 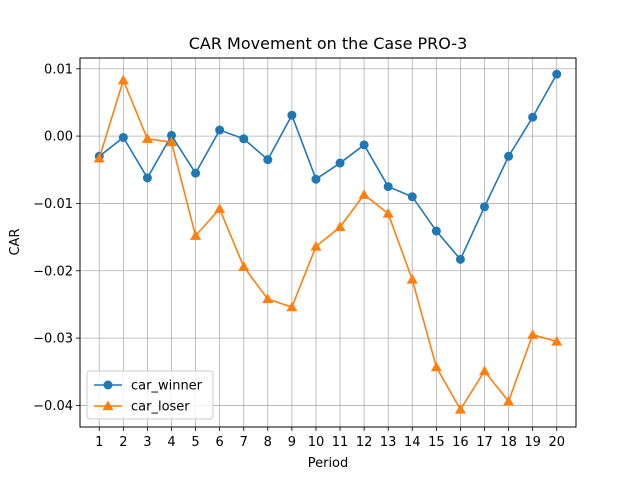 What do you see at coordinates (58, 69) in the screenshot?
I see `y-tick-label: 0.01` at bounding box center [58, 69].